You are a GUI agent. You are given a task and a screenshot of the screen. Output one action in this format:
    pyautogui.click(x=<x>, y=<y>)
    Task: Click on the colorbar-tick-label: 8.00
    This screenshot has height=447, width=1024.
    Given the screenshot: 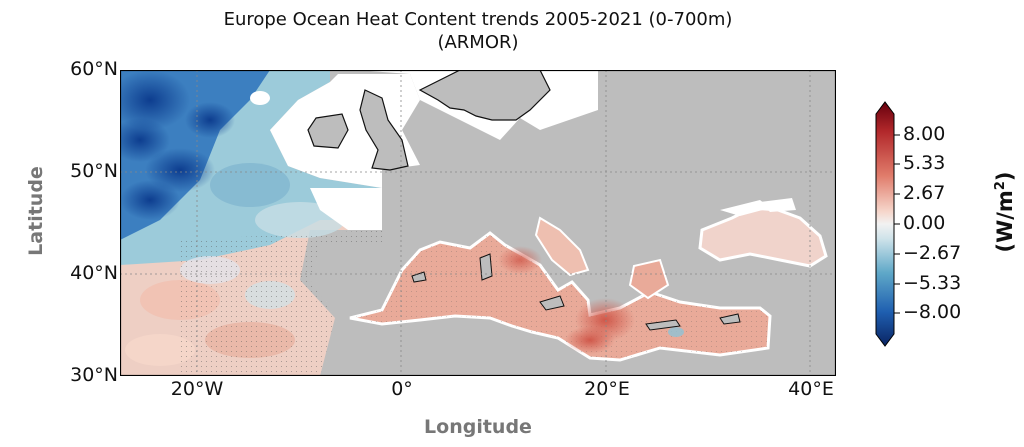 What is the action you would take?
    pyautogui.click(x=924, y=134)
    